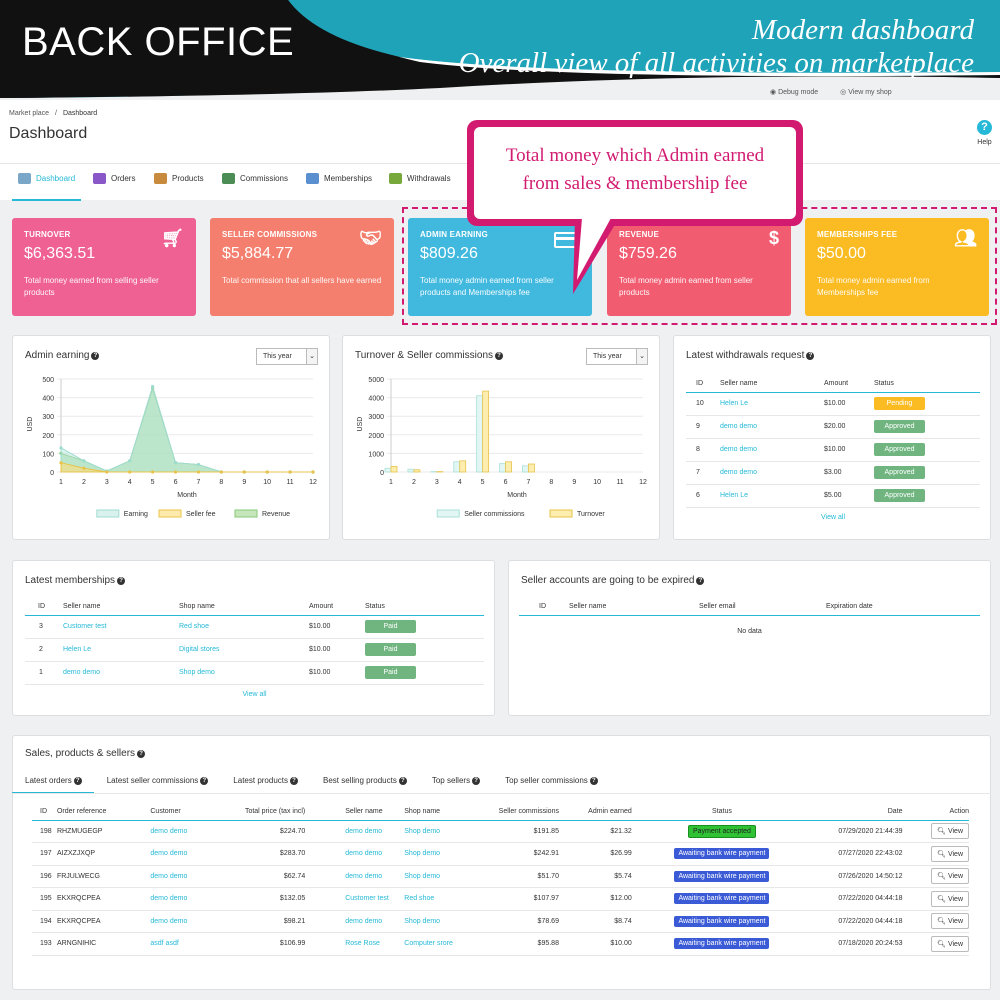  What do you see at coordinates (80, 753) in the screenshot?
I see `card-title: Sales, products & sellers` at bounding box center [80, 753].